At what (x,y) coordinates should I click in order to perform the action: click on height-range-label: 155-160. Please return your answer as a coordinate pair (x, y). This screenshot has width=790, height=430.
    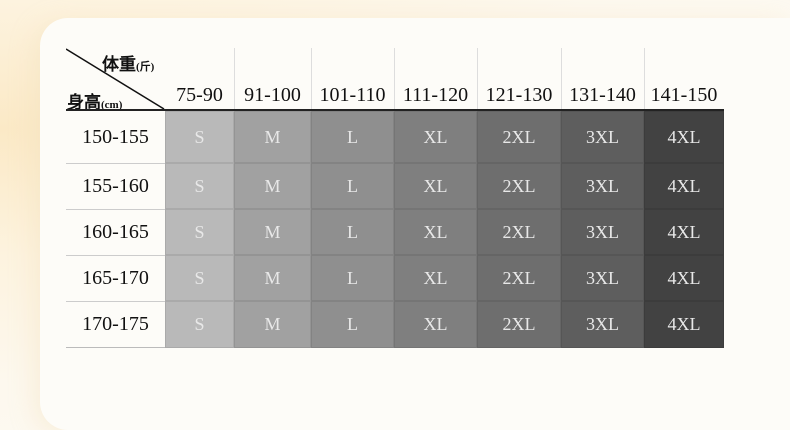
    Looking at the image, I should click on (115, 186).